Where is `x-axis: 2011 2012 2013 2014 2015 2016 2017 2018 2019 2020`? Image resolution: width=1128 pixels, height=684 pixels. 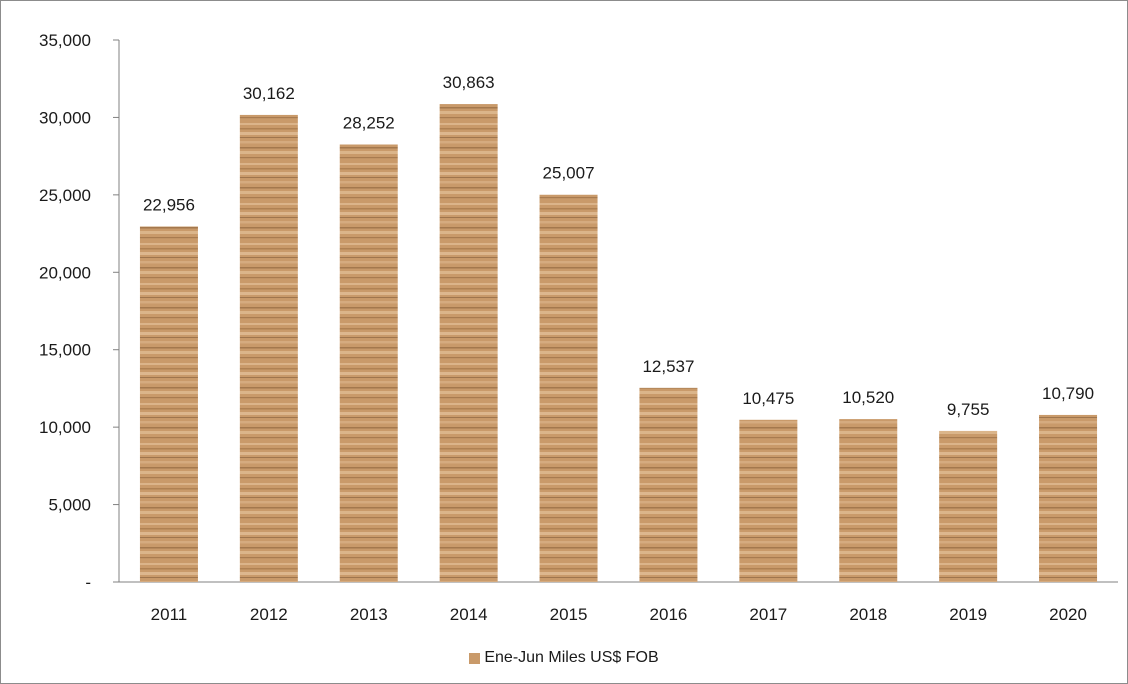
x-axis: 2011 2012 2013 2014 2015 2016 2017 2018 2019 2020 is located at coordinates (618, 602).